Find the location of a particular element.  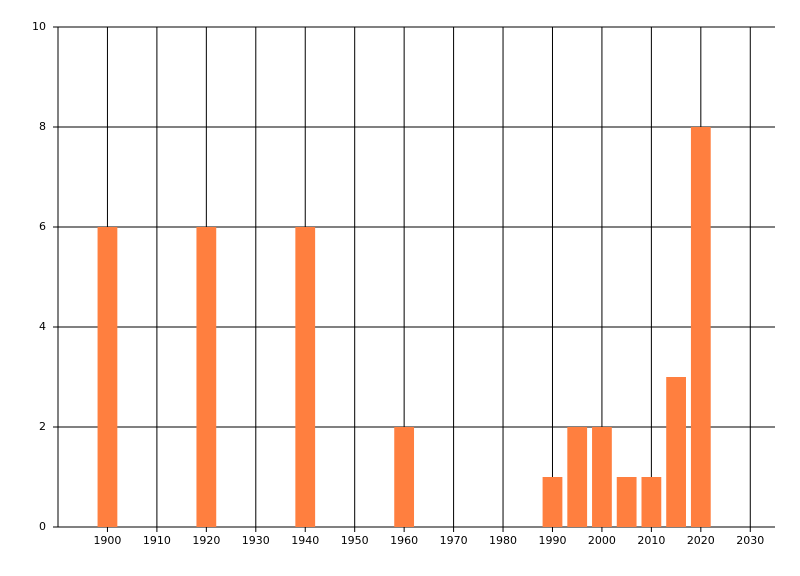

x-tick-label: 2020 is located at coordinates (701, 540).